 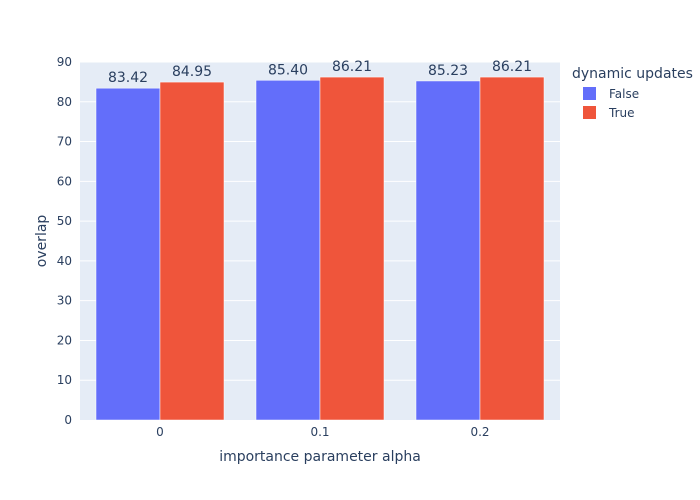 What do you see at coordinates (64, 340) in the screenshot?
I see `y-tick-label: 20` at bounding box center [64, 340].